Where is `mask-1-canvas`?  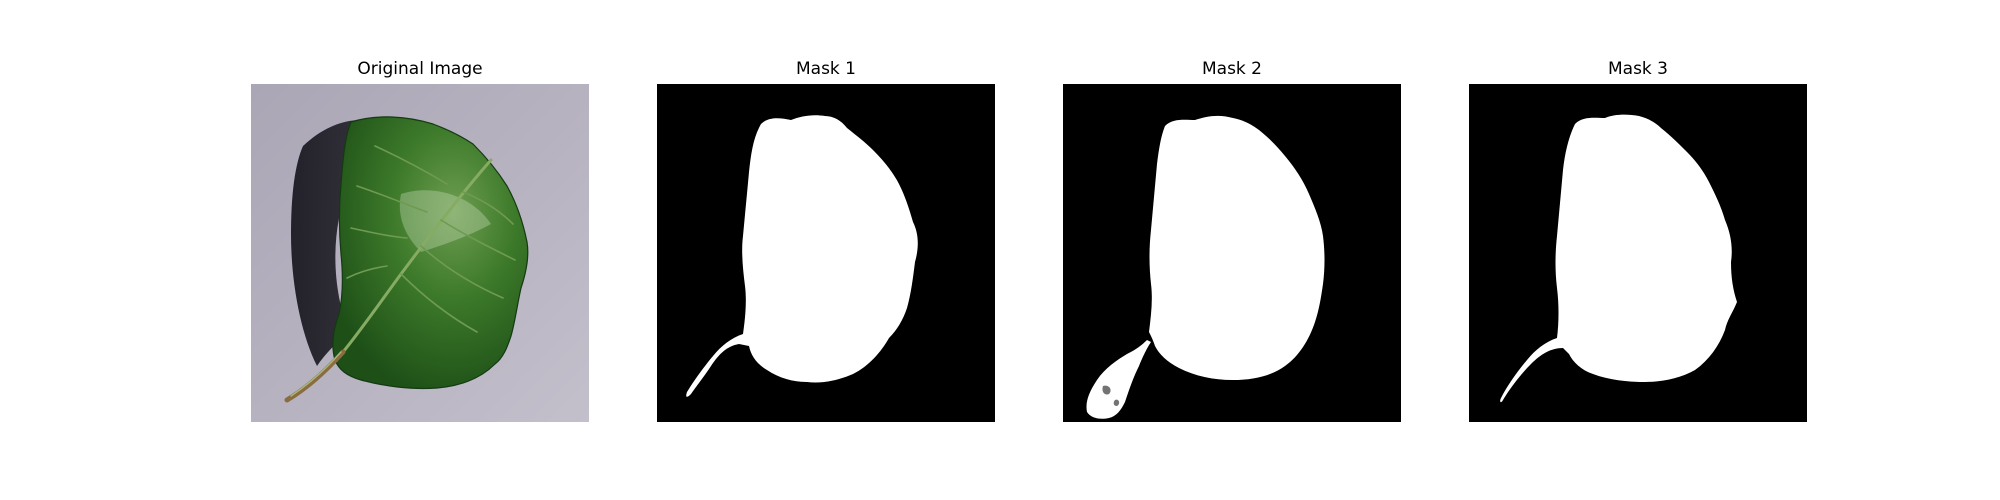 mask-1-canvas is located at coordinates (826, 253).